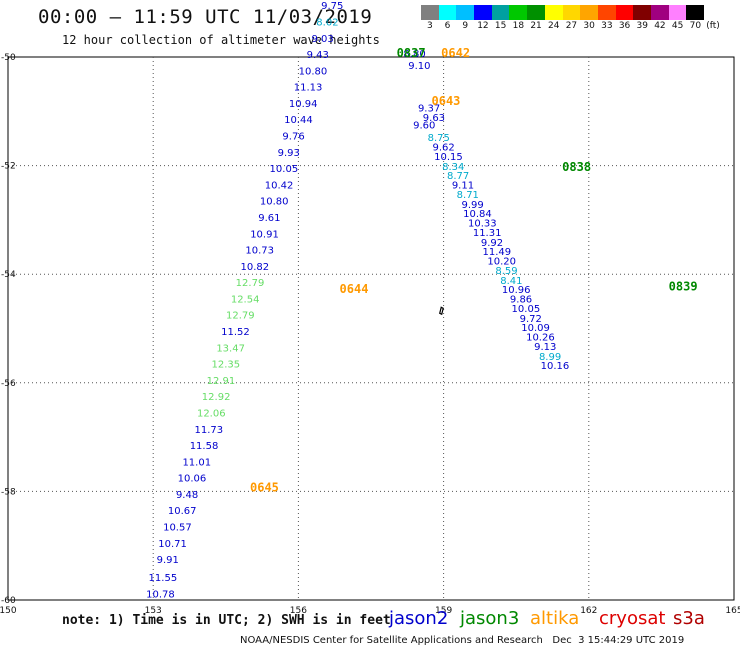 This screenshot has width=740, height=650. What do you see at coordinates (550, 357) in the screenshot?
I see `swh-value-label: 8.99` at bounding box center [550, 357].